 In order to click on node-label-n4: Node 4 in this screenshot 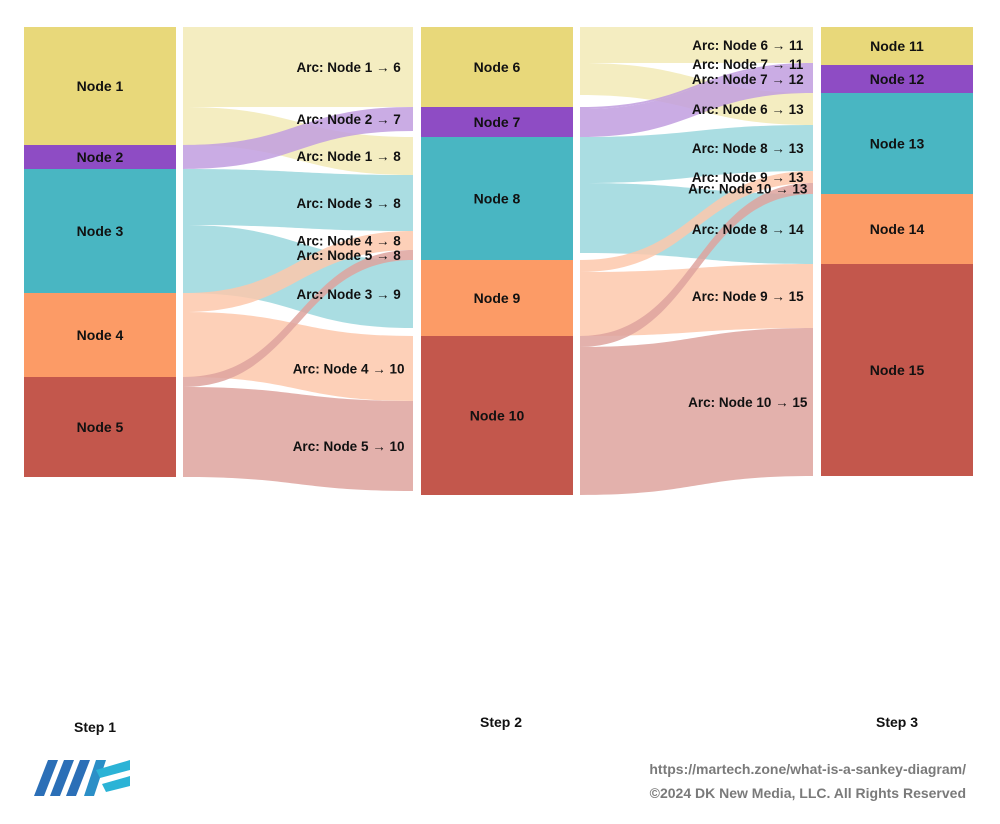, I will do `click(100, 335)`.